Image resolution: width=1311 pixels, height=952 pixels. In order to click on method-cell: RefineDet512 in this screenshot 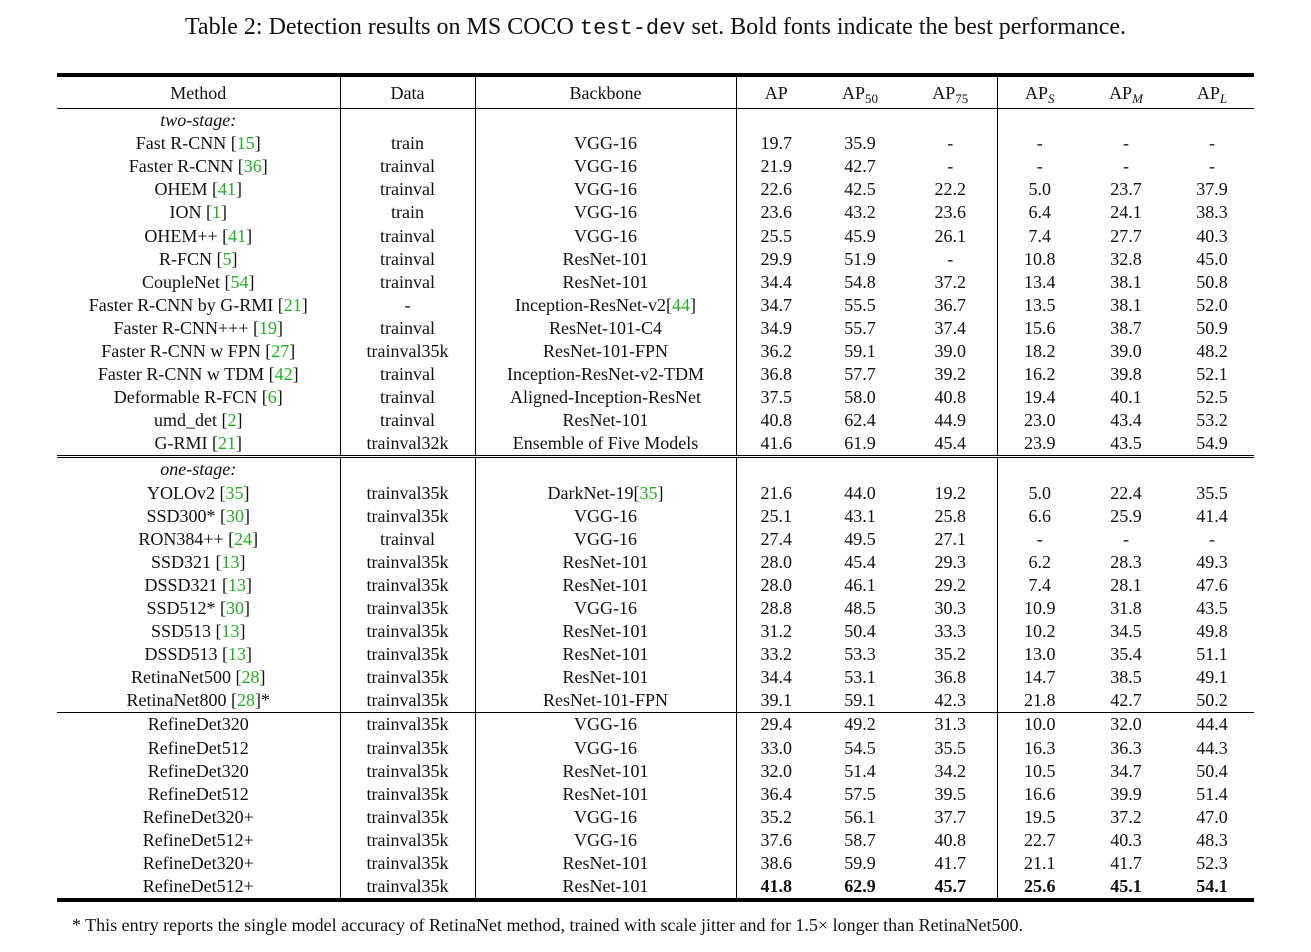, I will do `click(199, 748)`.